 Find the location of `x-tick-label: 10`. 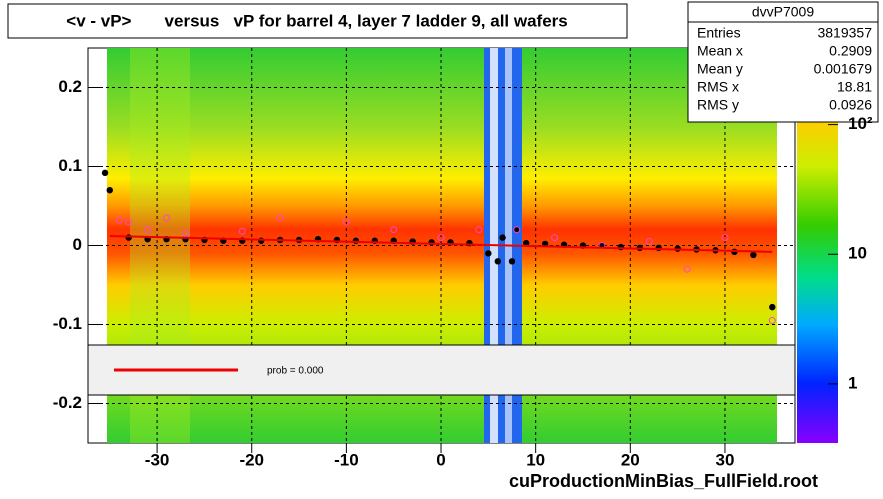

x-tick-label: 10 is located at coordinates (535, 459).